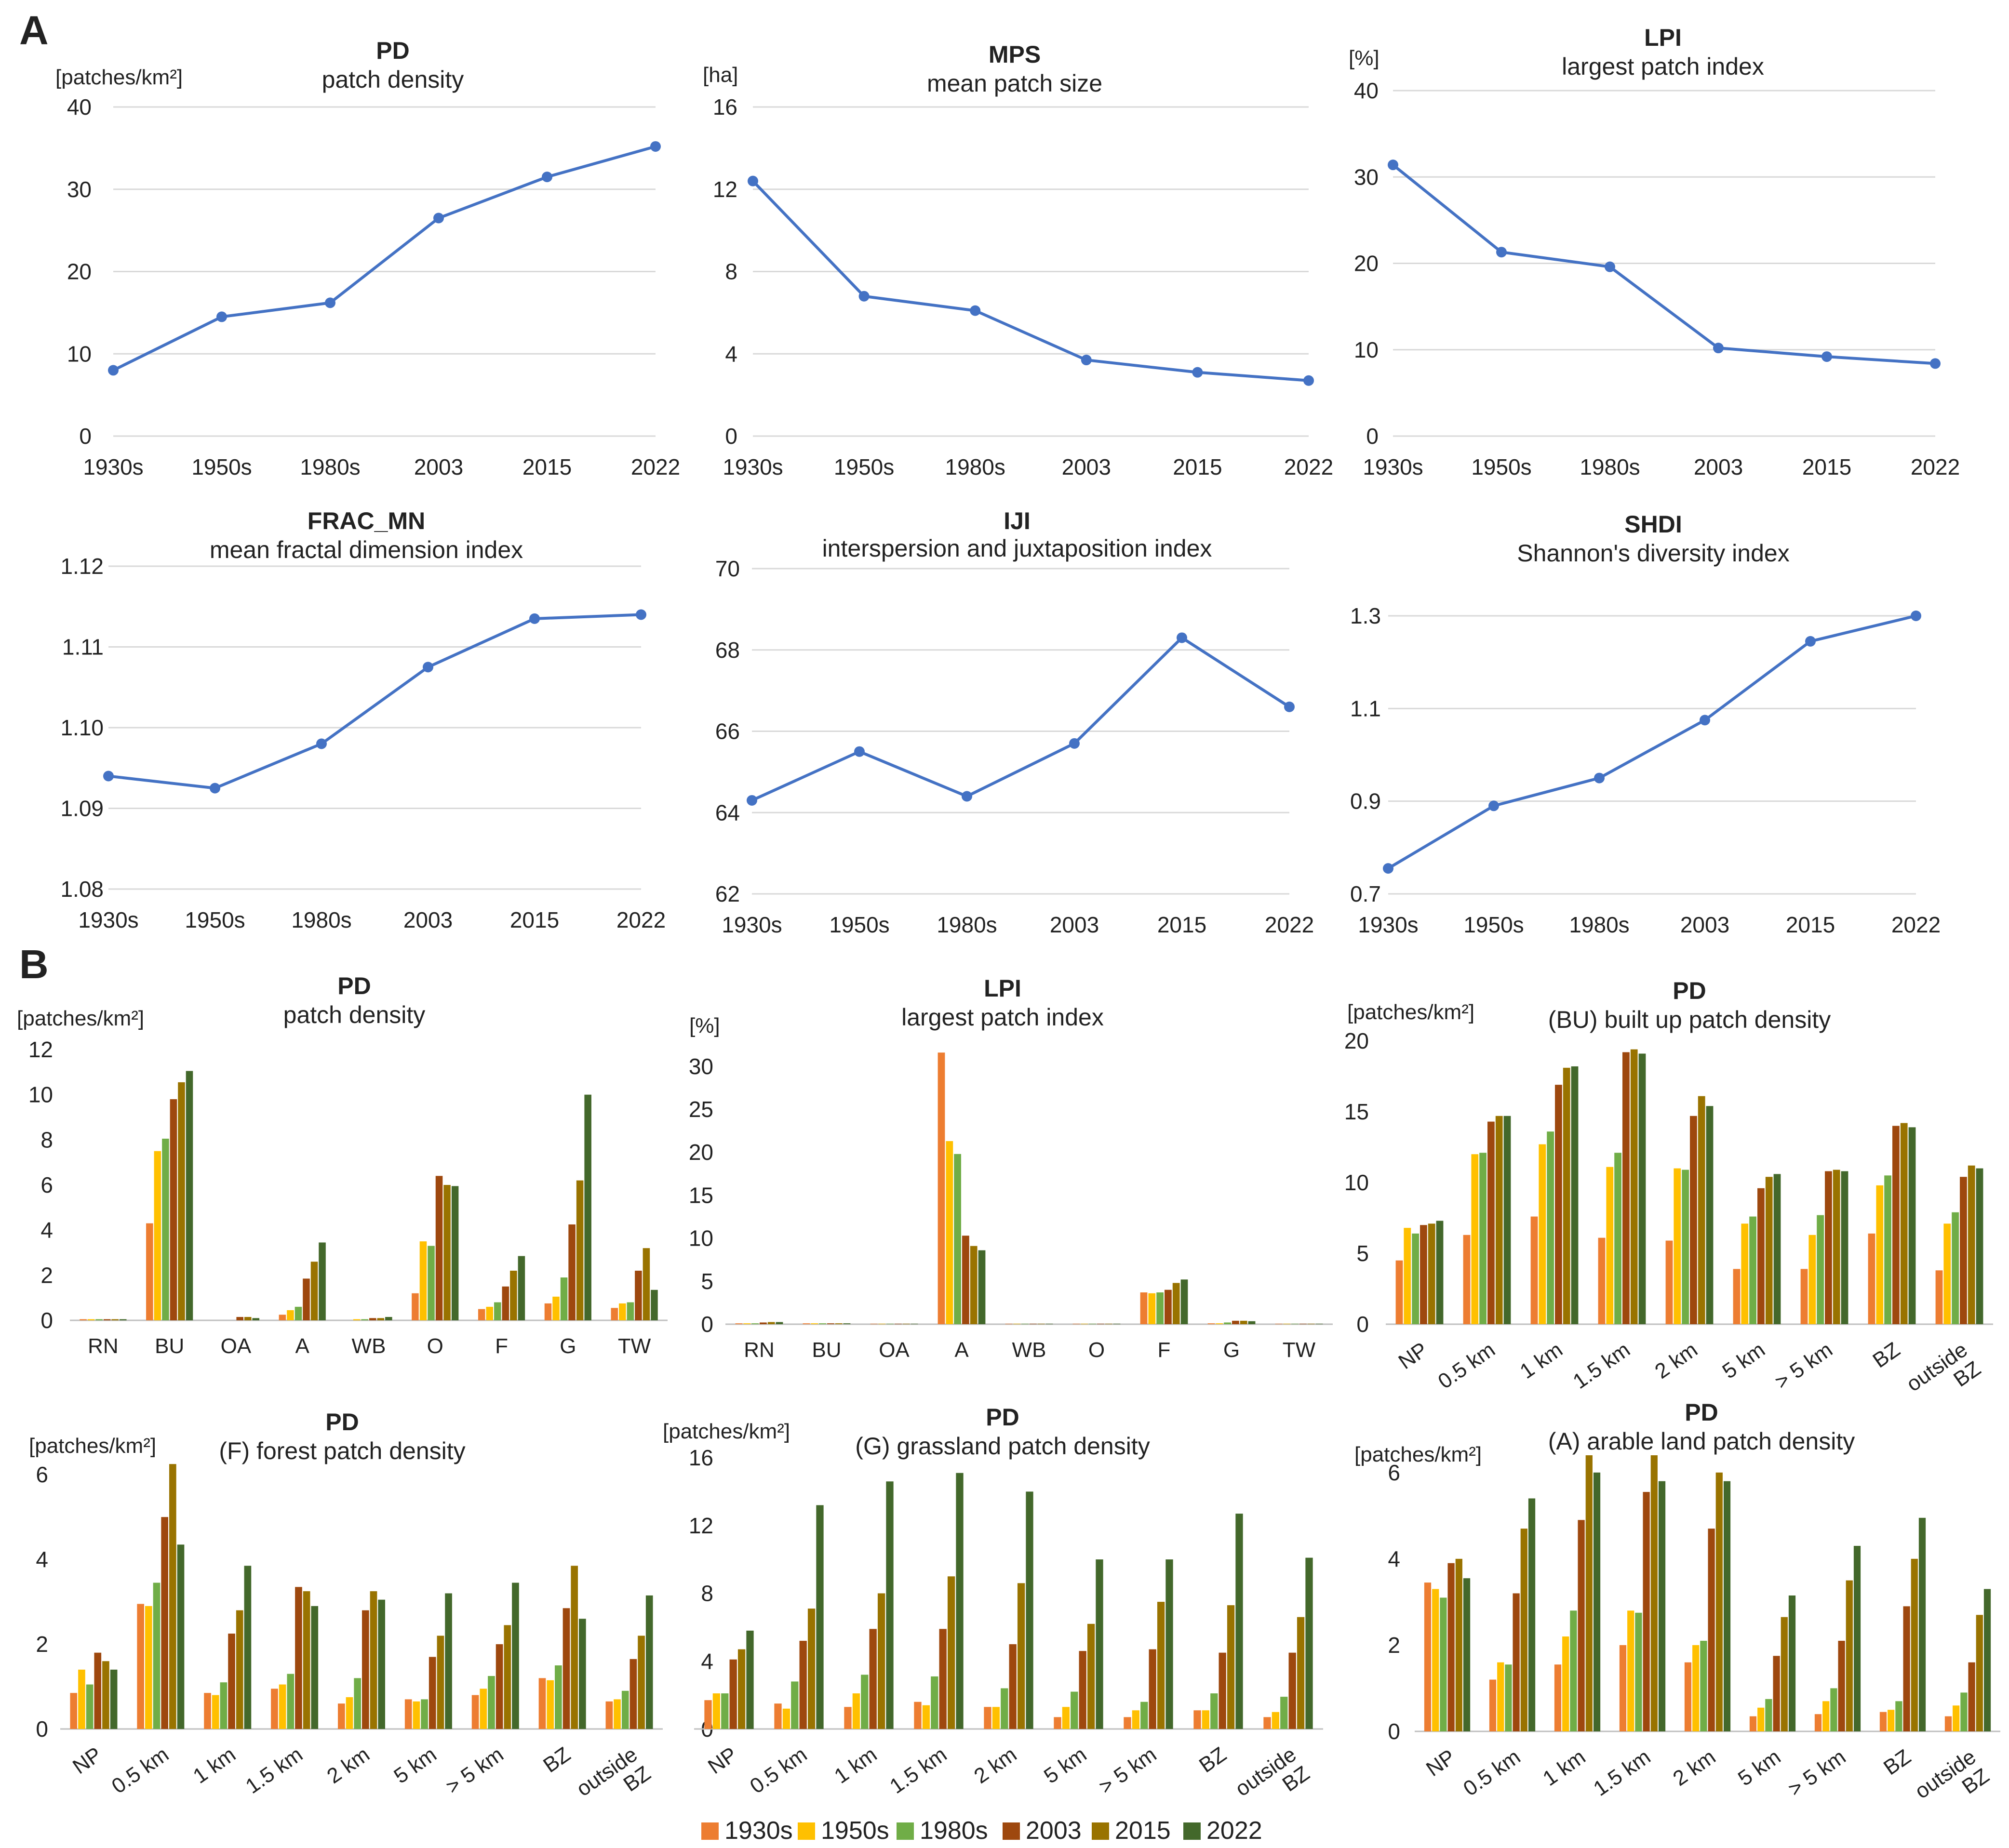 The height and width of the screenshot is (1848, 2009). What do you see at coordinates (1393, 466) in the screenshot?
I see `x-tick-label: 1930s` at bounding box center [1393, 466].